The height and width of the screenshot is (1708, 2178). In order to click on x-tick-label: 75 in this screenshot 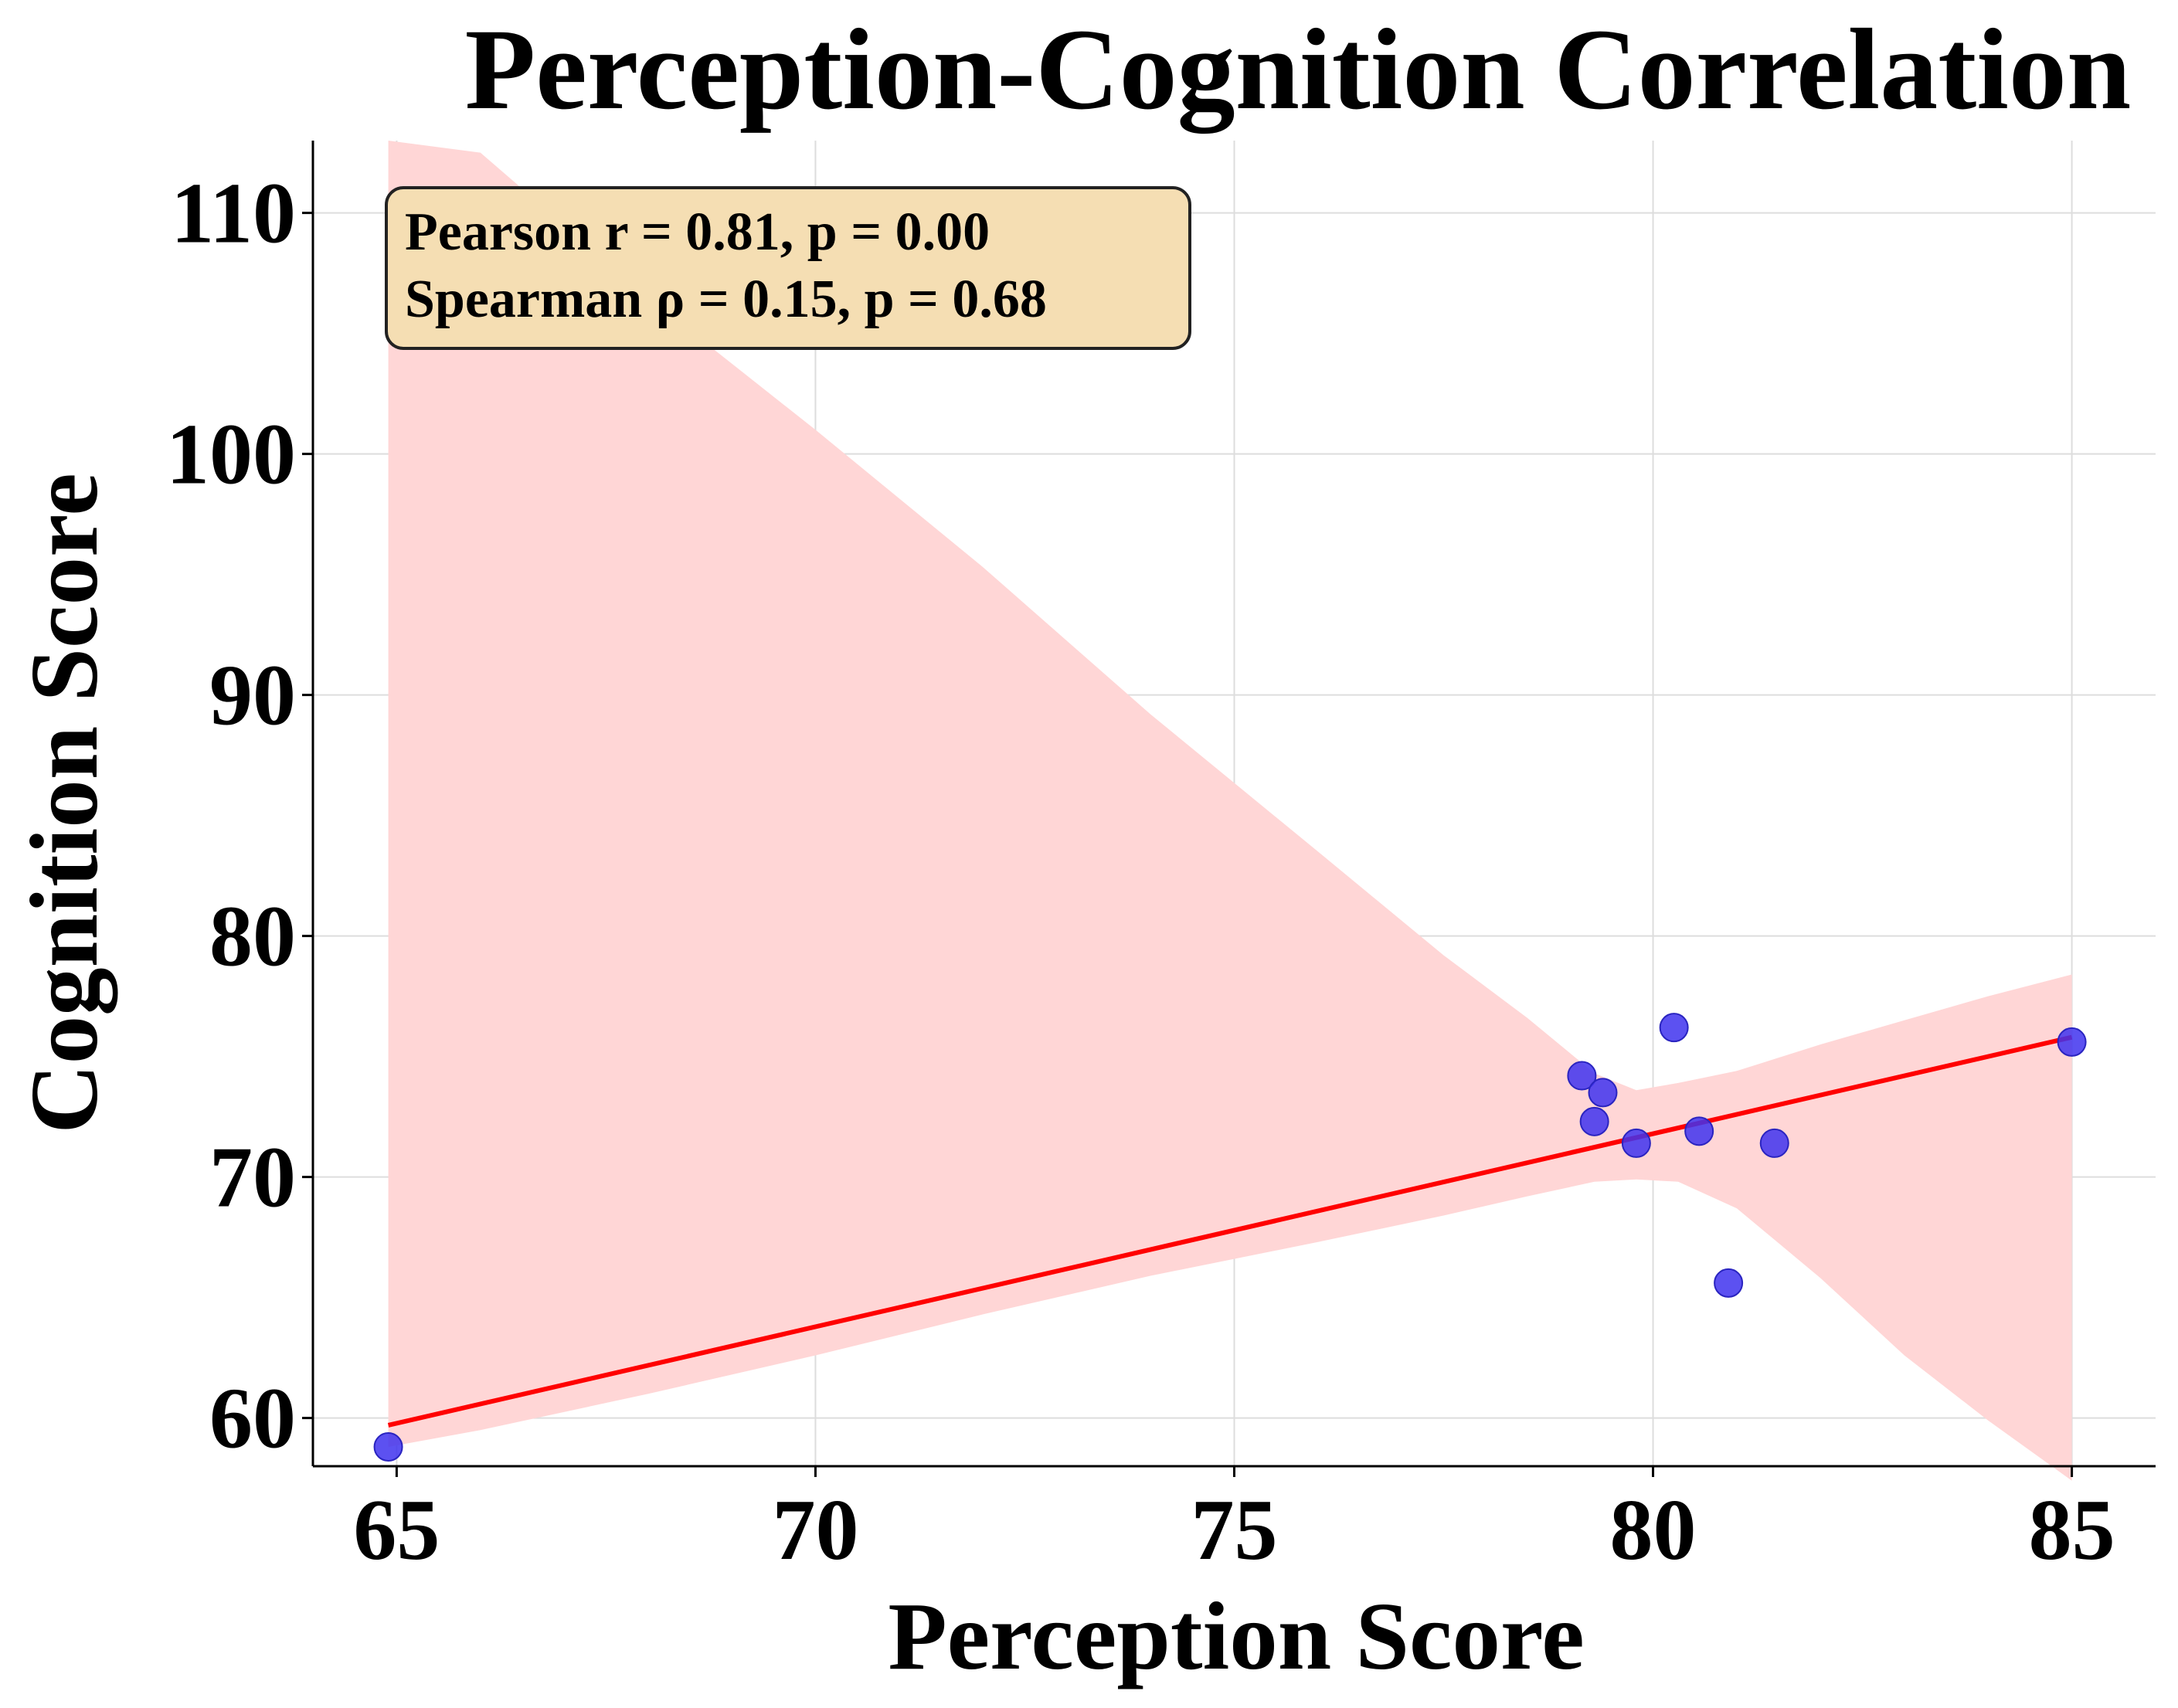, I will do `click(1234, 1530)`.